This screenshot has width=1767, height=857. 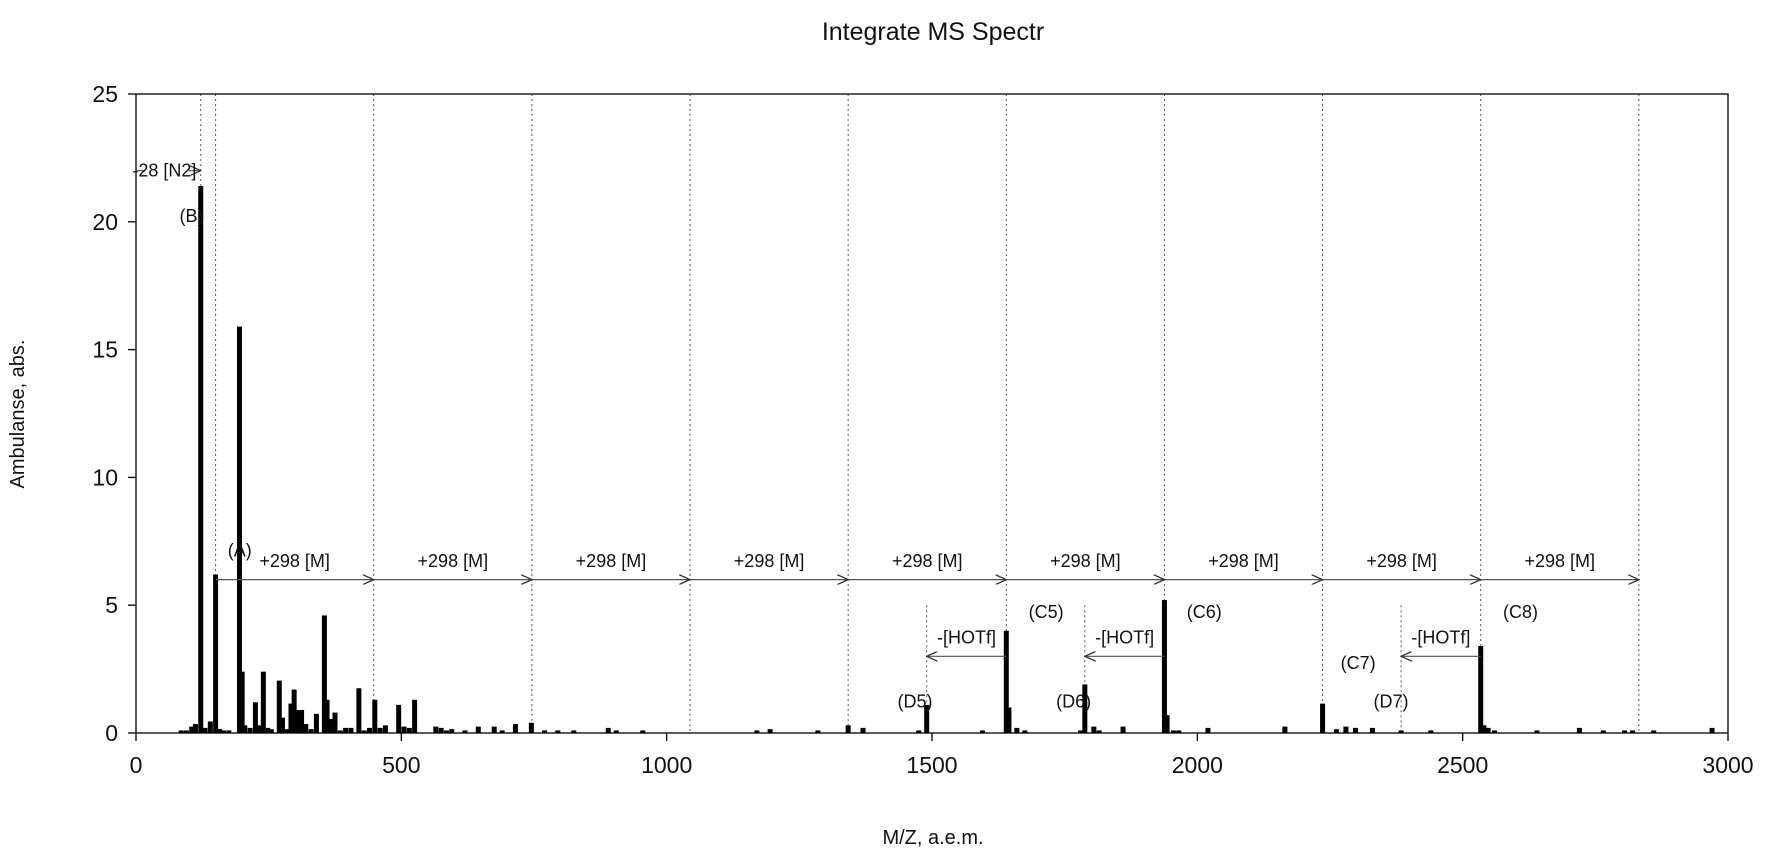 What do you see at coordinates (105, 222) in the screenshot?
I see `y-tick-label: 20` at bounding box center [105, 222].